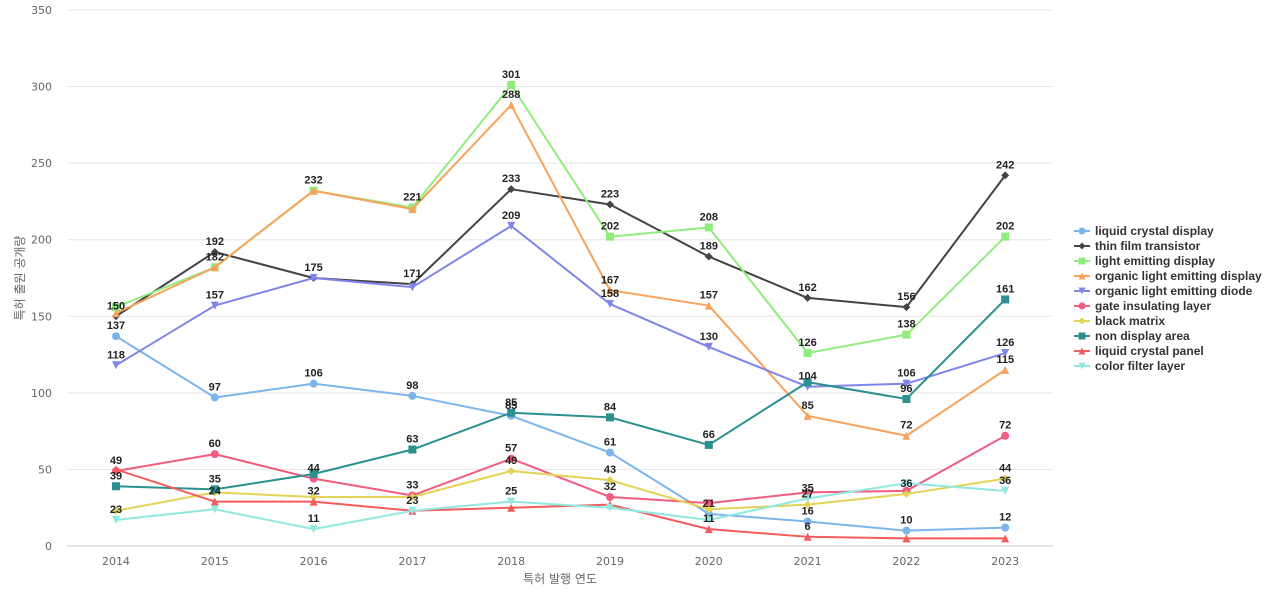 Image resolution: width=1280 pixels, height=600 pixels. Describe the element at coordinates (1139, 351) in the screenshot. I see `legend-item-liquid-crystal-panel: liquid crystal panel` at that location.